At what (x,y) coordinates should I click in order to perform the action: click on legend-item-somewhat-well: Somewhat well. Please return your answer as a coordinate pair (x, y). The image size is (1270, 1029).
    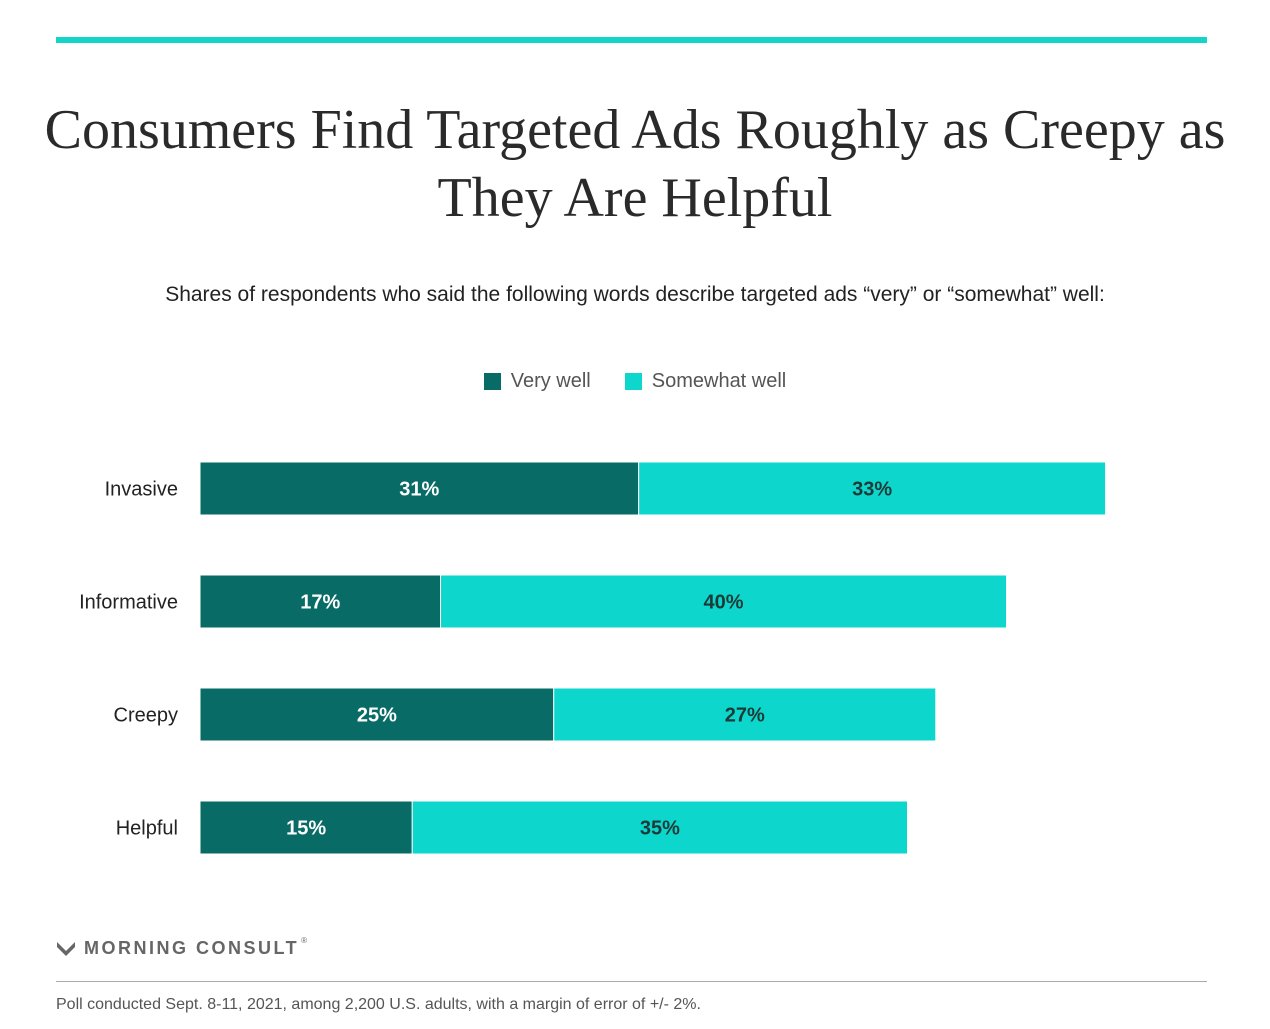
    Looking at the image, I should click on (705, 381).